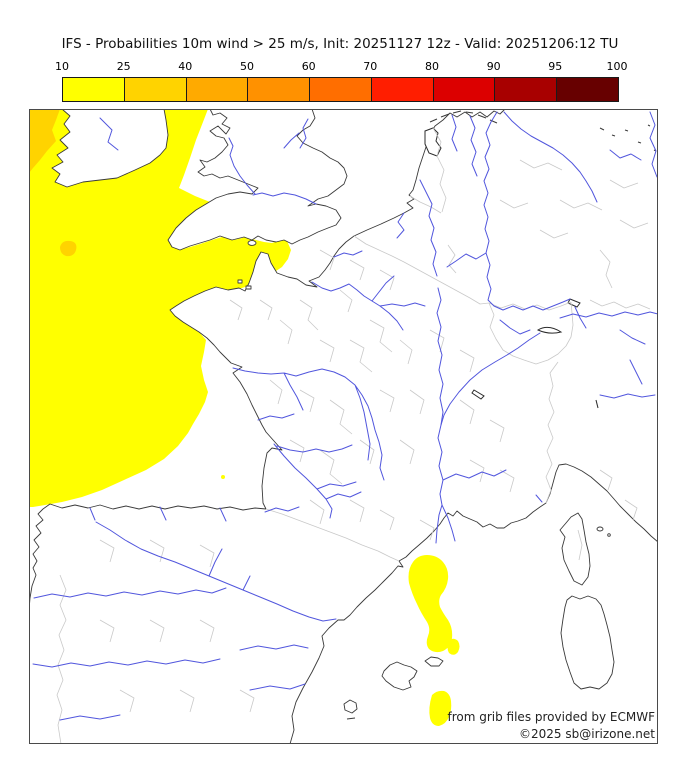 This screenshot has height=758, width=680. I want to click on lake-geneva, so click(549, 330).